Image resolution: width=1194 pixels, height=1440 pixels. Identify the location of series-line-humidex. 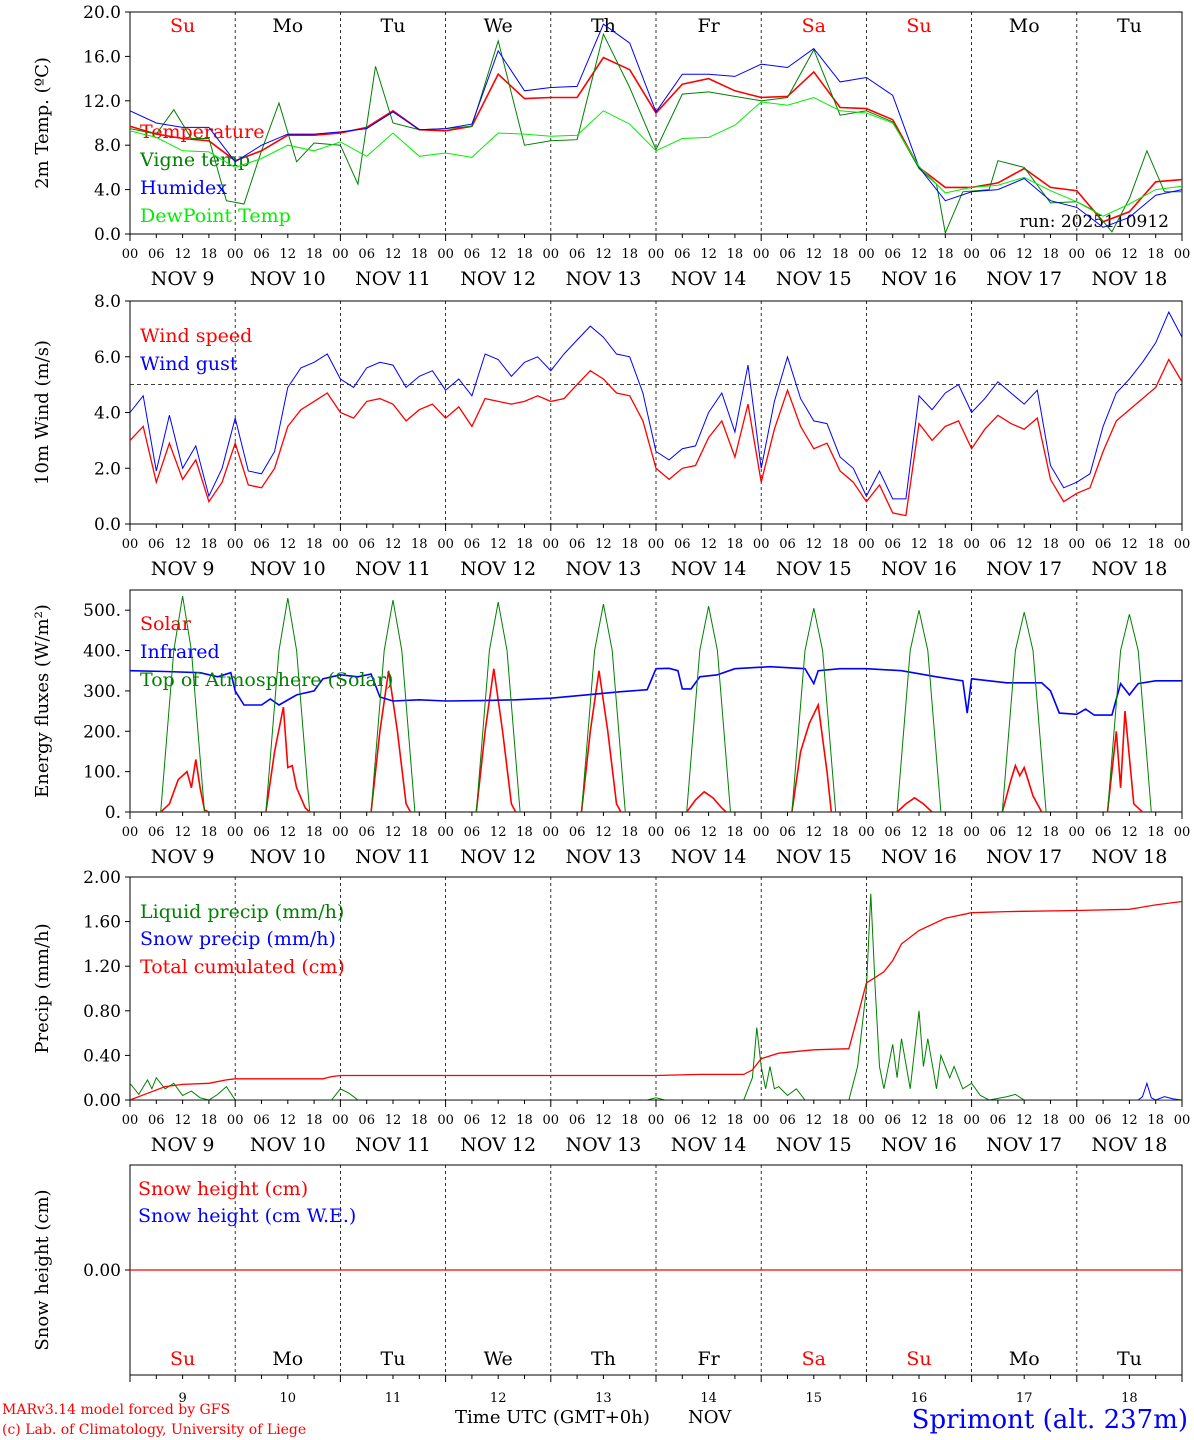
(656, 125).